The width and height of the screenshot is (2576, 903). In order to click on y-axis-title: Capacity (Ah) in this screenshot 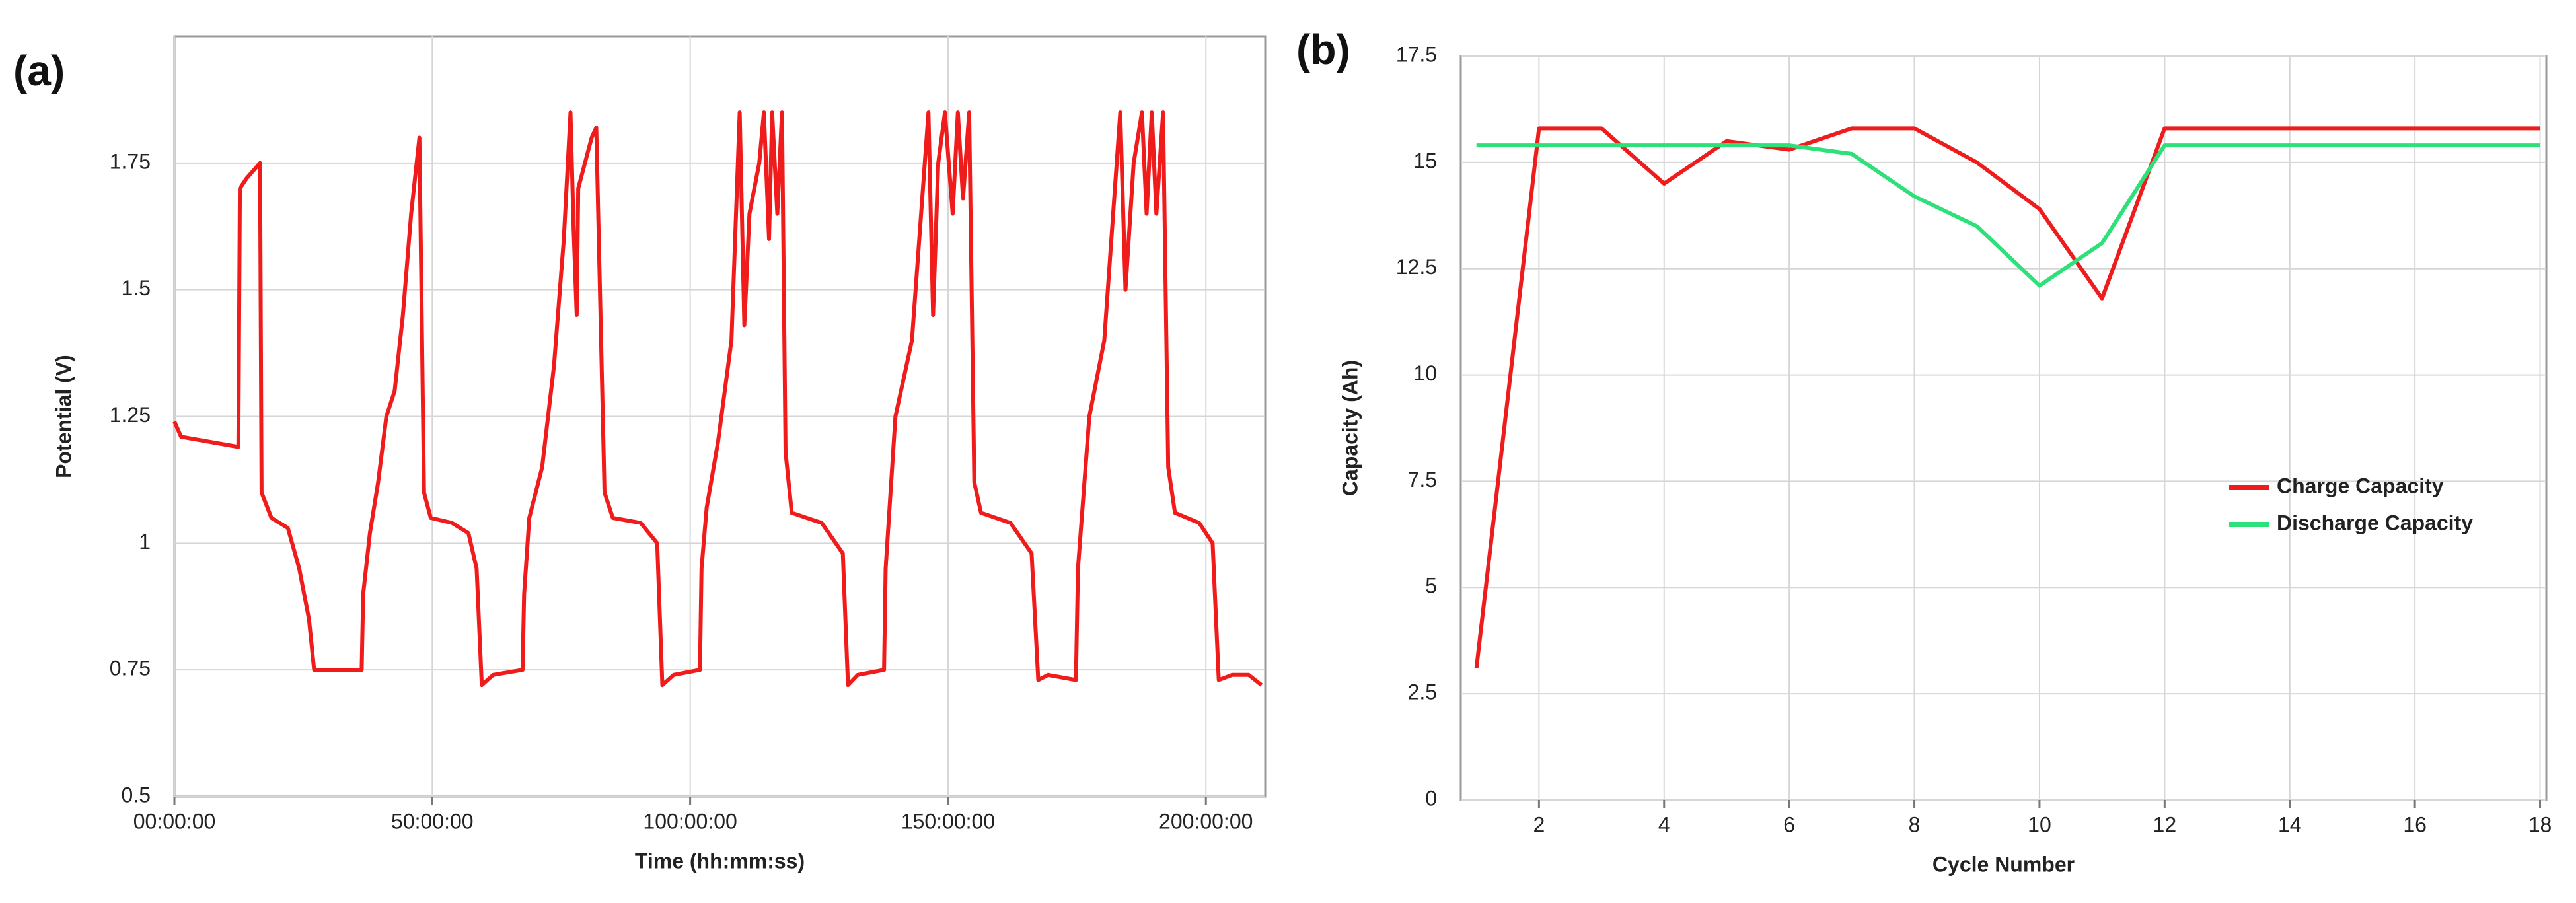, I will do `click(1350, 428)`.